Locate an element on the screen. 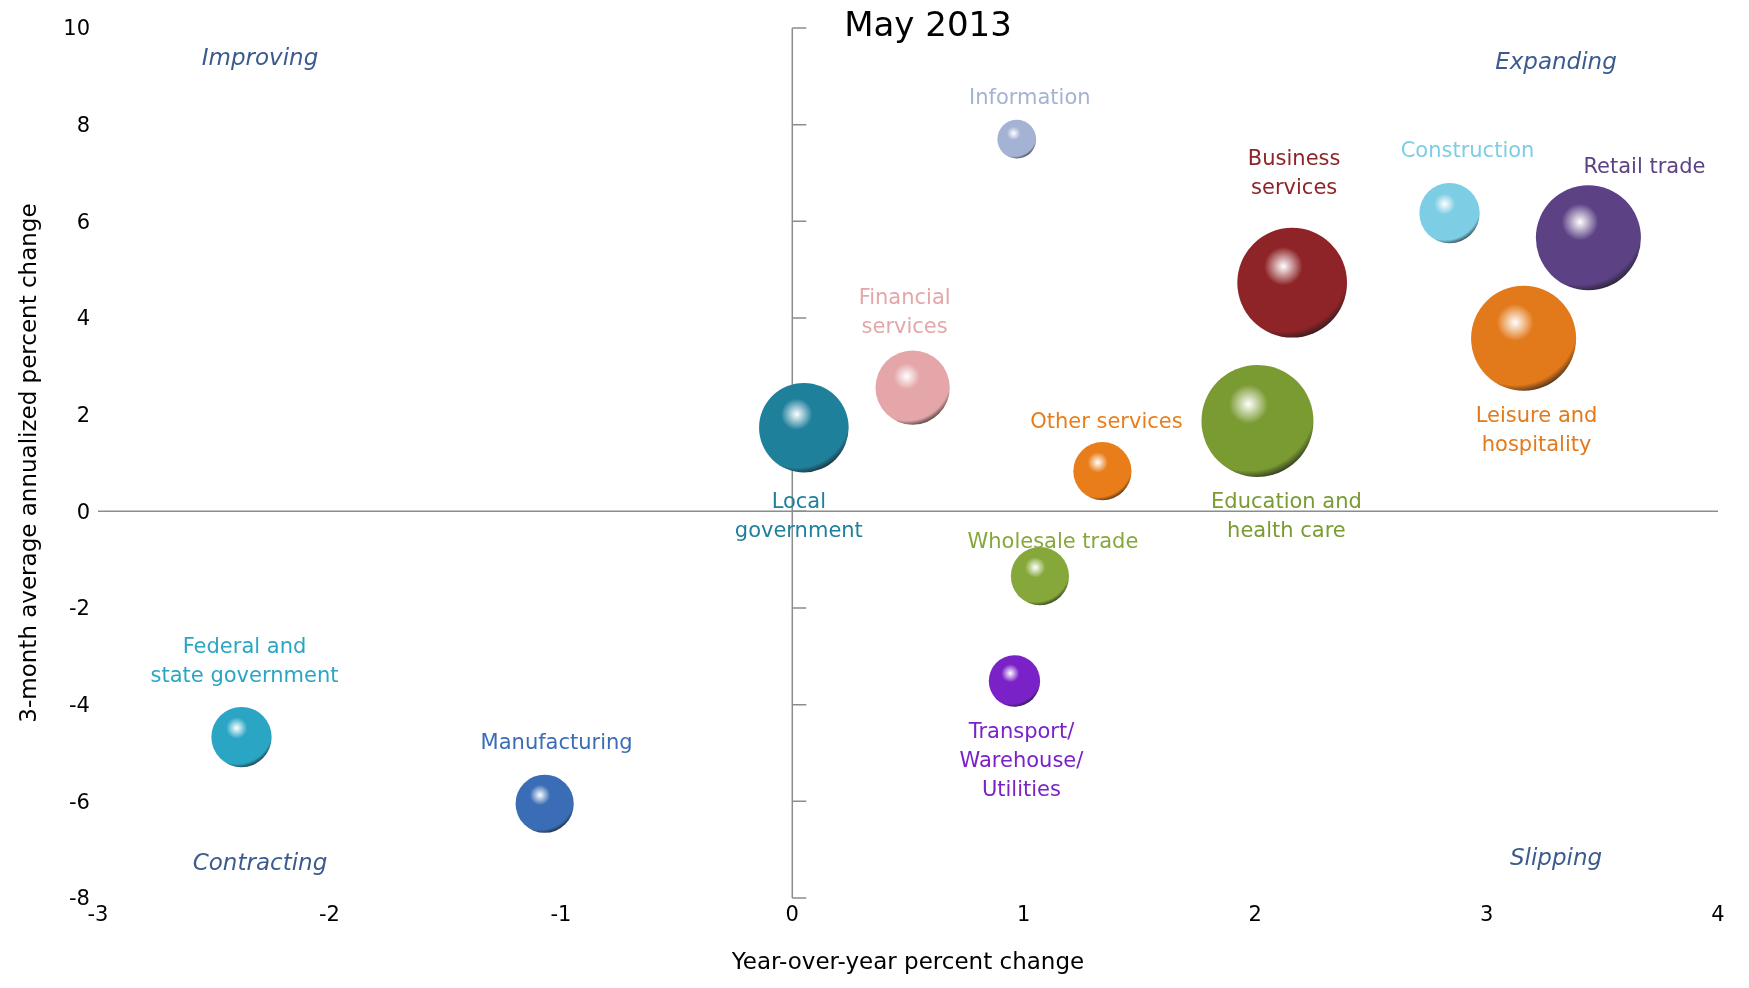 This screenshot has height=988, width=1749. series-label: Business services is located at coordinates (1294, 173).